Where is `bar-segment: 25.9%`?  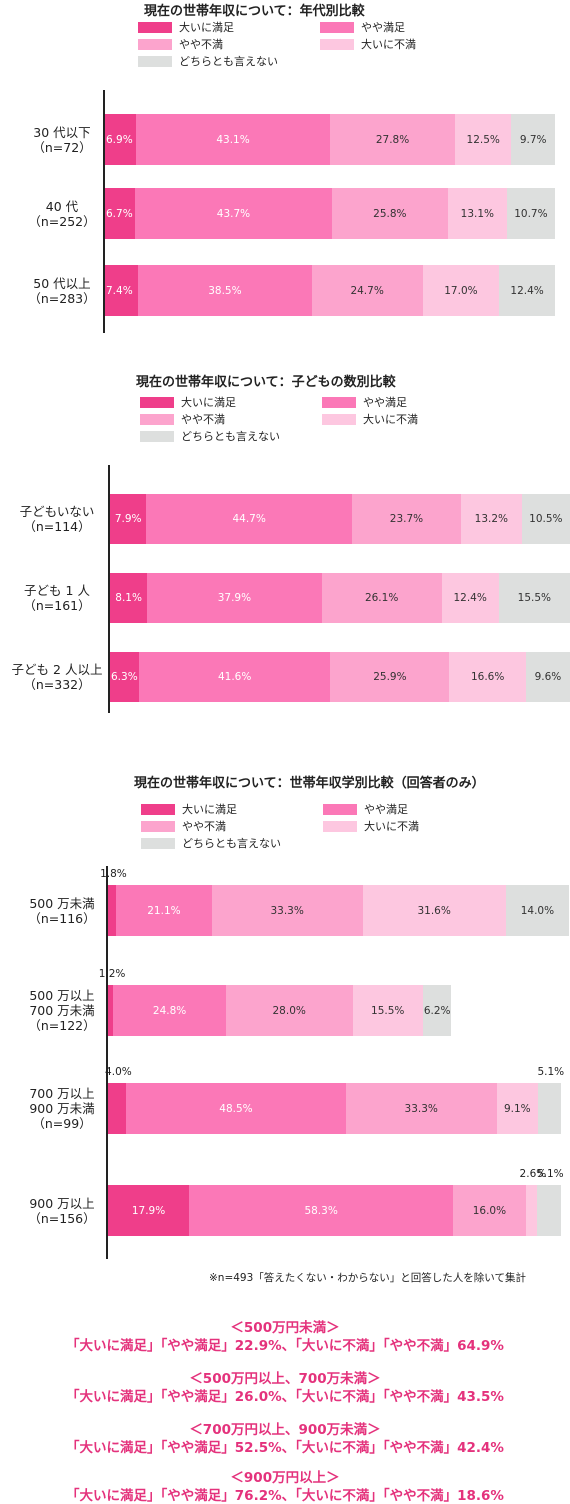
bar-segment: 25.9% is located at coordinates (390, 677).